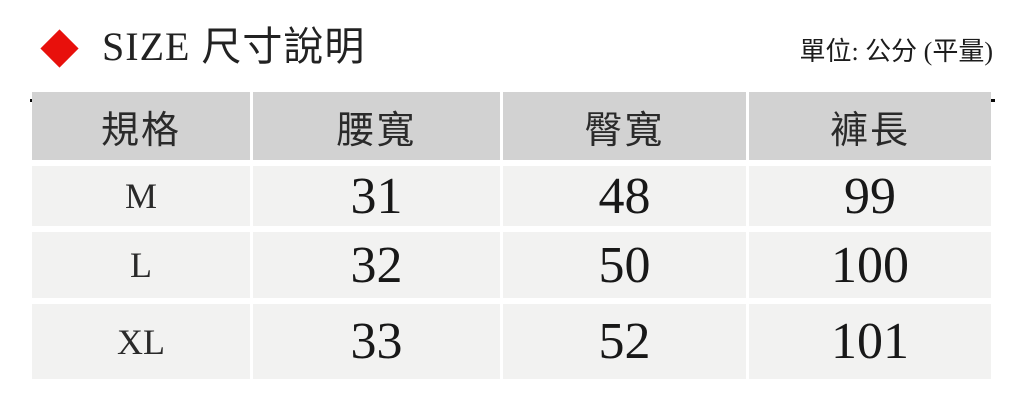 Image resolution: width=1024 pixels, height=410 pixels. I want to click on table-cell: 48, so click(624, 196).